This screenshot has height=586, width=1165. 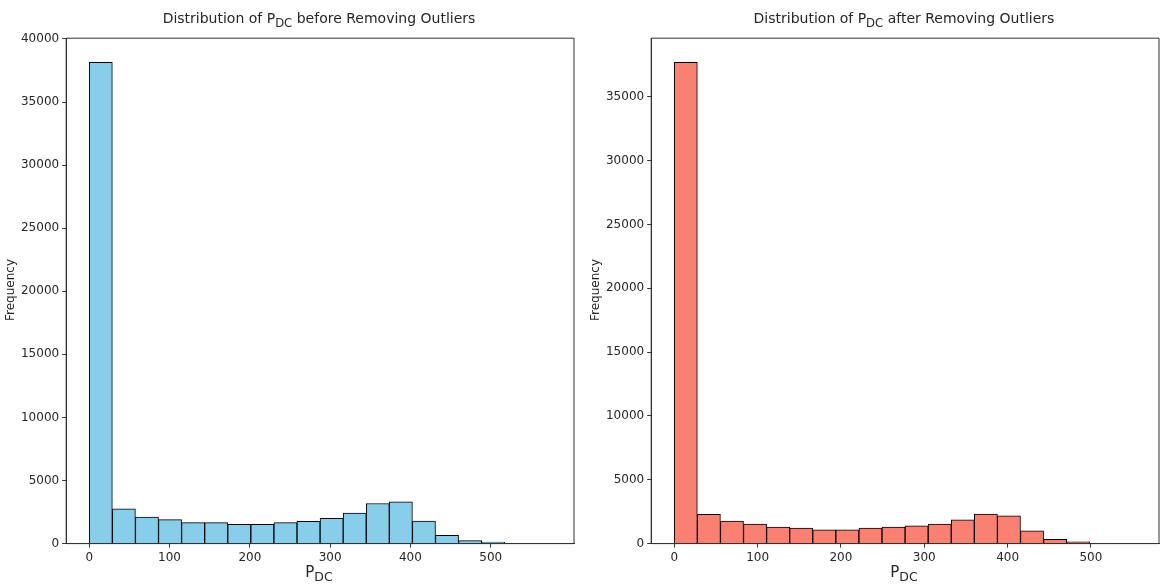 I want to click on chart-title: Distribution of P$_{DC}$ after Removing Outliers, so click(x=904, y=20).